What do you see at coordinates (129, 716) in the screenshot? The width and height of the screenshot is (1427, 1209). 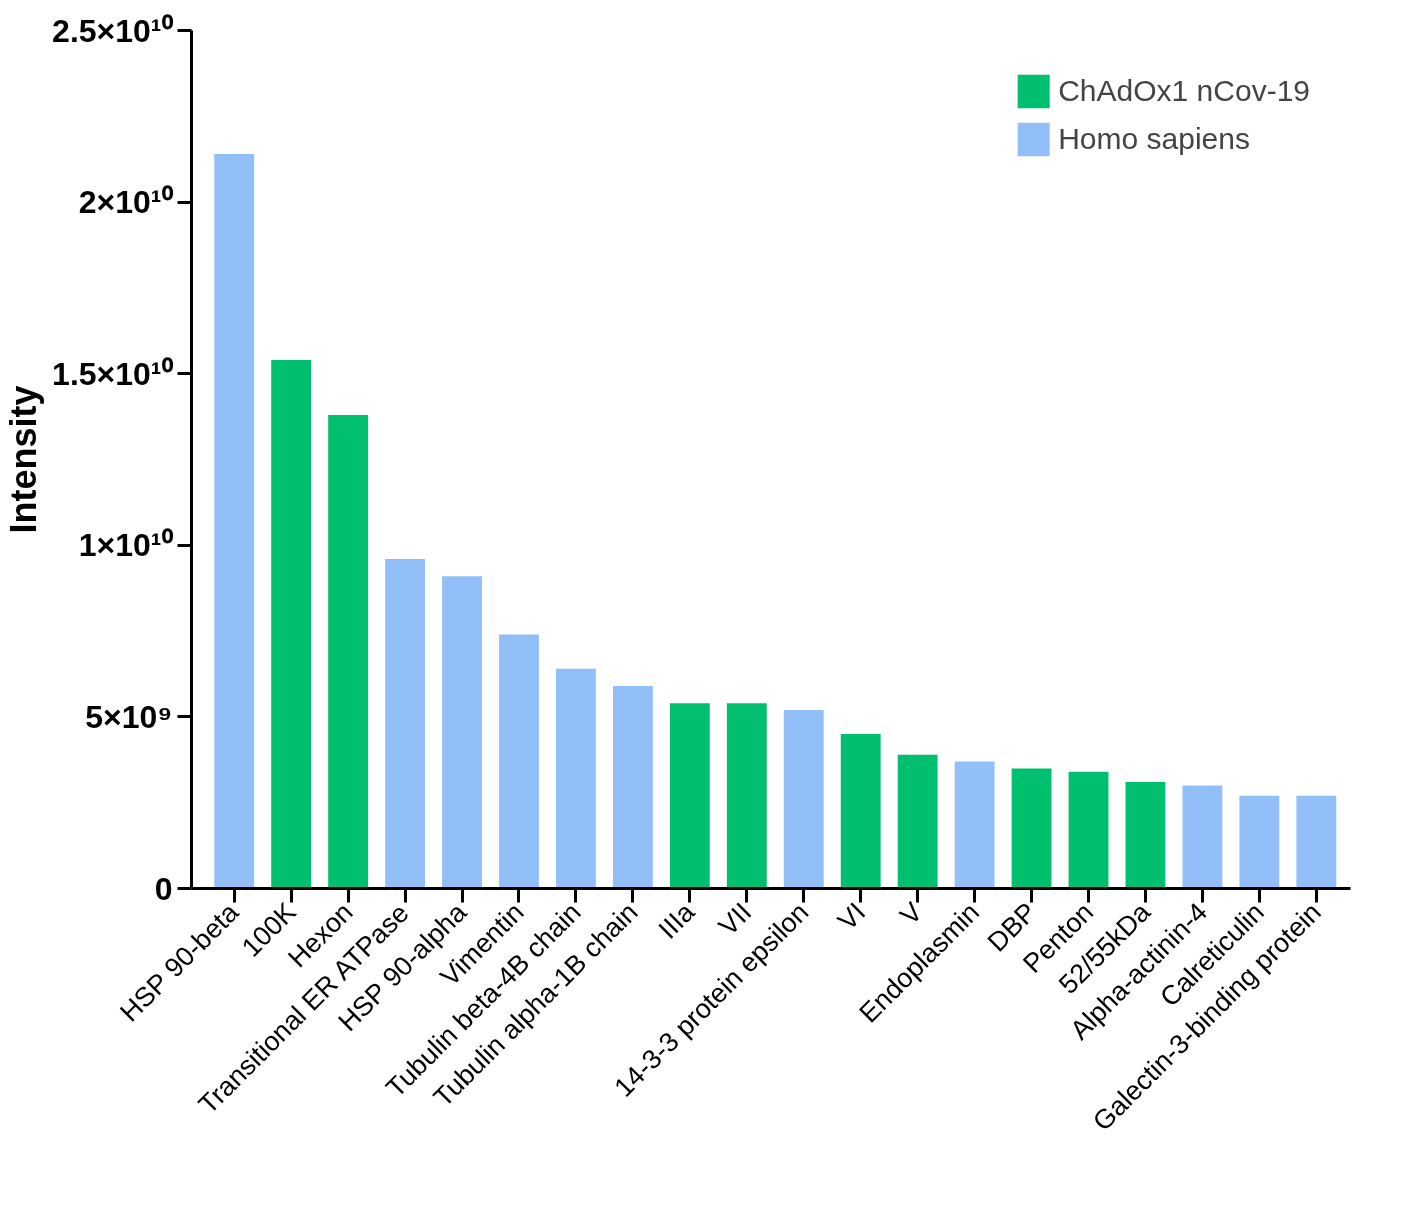 I see `y-tick-label: 5×10⁹` at bounding box center [129, 716].